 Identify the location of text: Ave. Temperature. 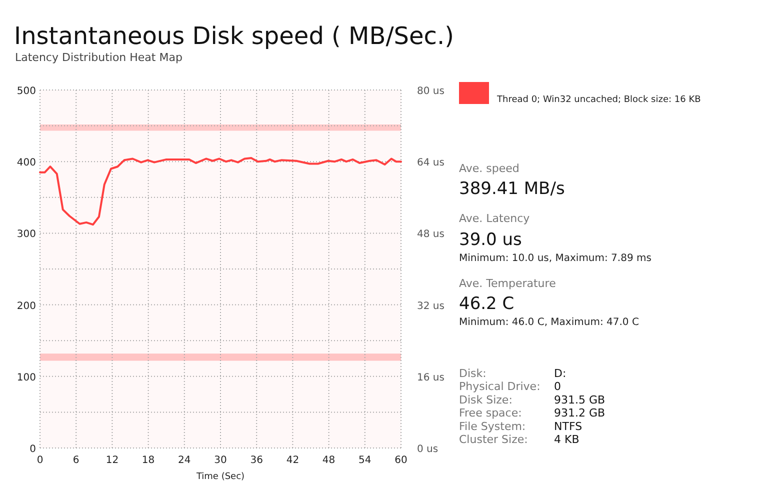
(507, 283).